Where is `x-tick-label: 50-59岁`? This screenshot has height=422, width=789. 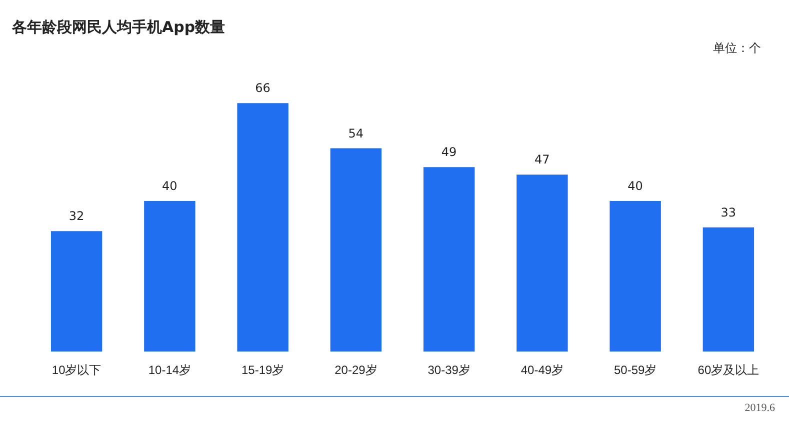
x-tick-label: 50-59岁 is located at coordinates (635, 370).